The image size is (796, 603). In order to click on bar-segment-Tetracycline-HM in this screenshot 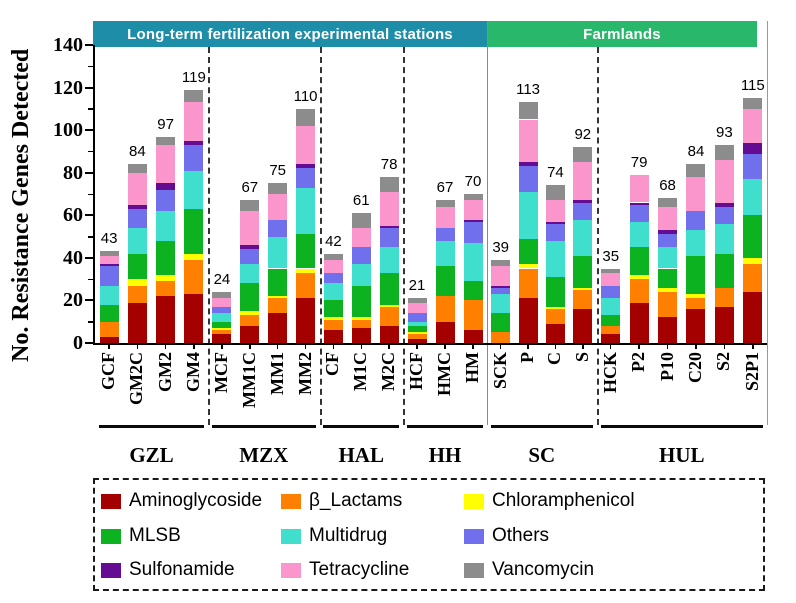, I will do `click(473, 210)`.